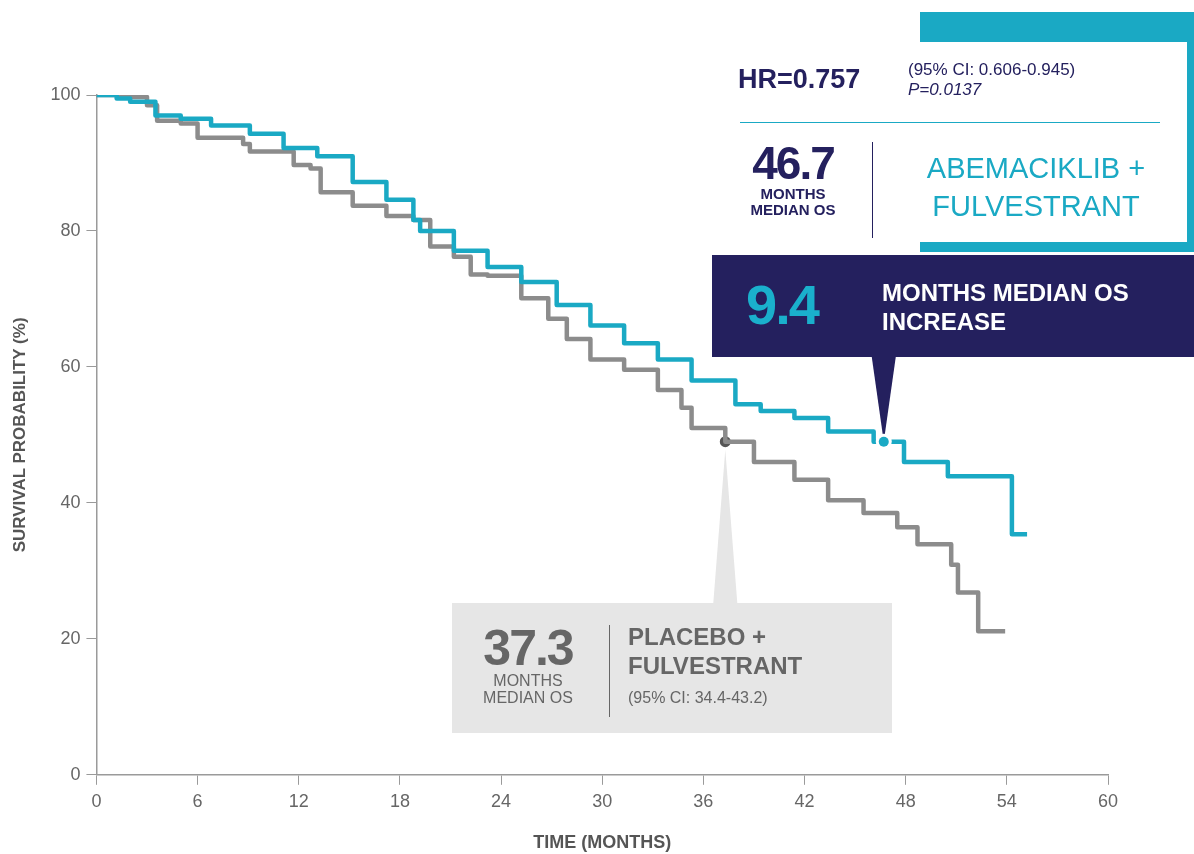 The width and height of the screenshot is (1194, 854). Describe the element at coordinates (703, 800) in the screenshot. I see `x-tick-label: 36` at that location.